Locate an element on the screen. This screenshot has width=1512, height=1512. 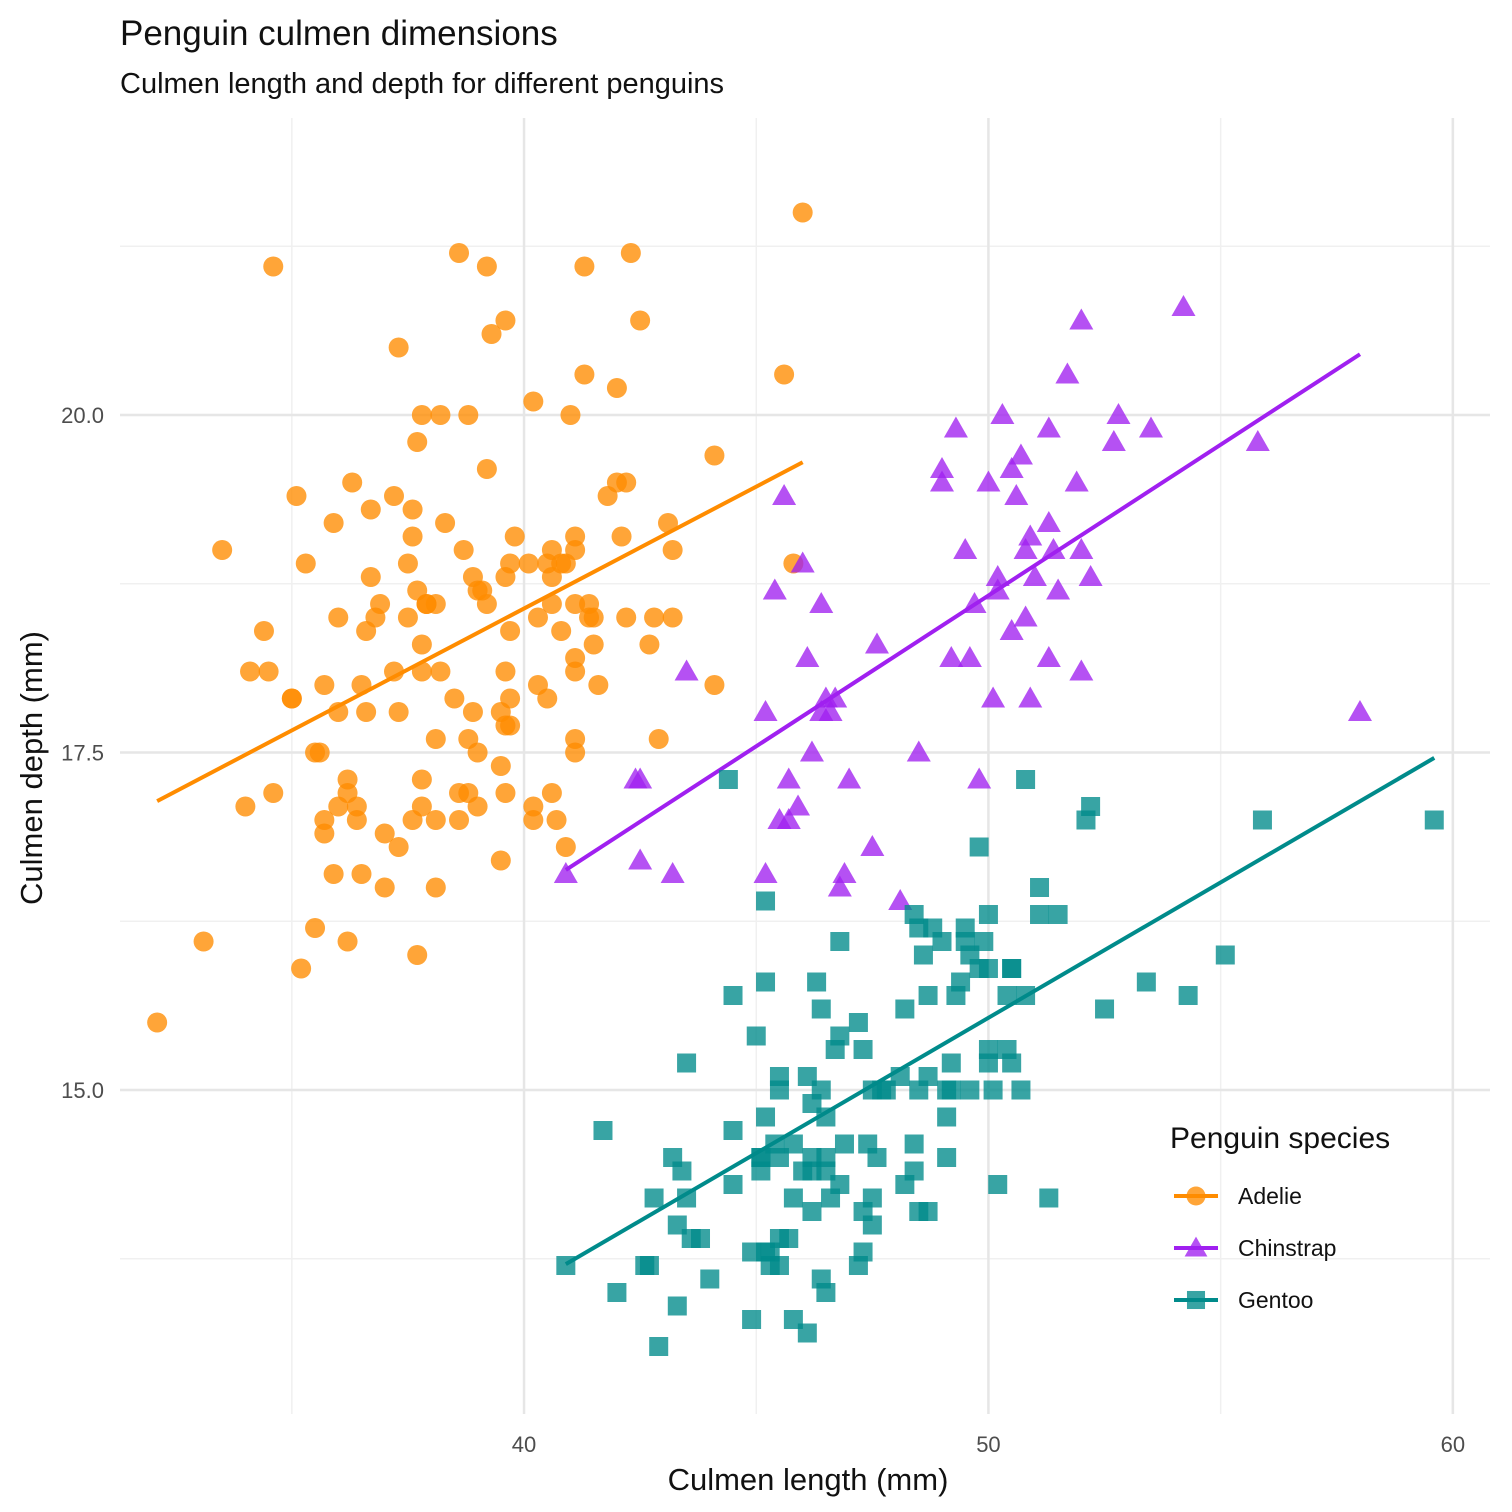
regression-line-adelie is located at coordinates (480, 631).